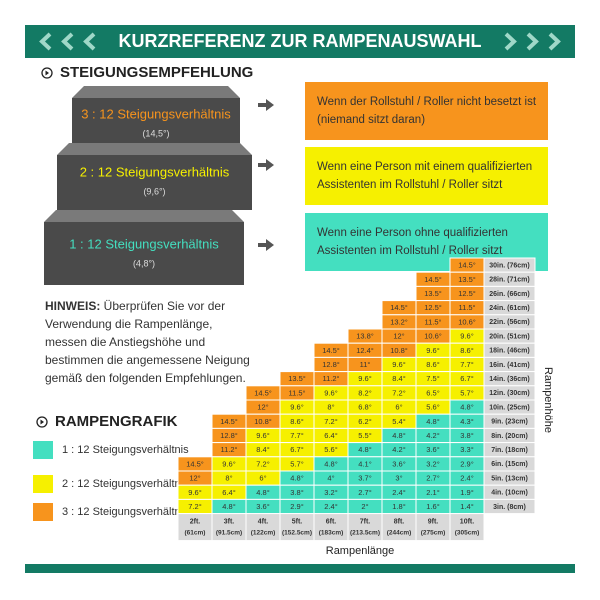  Describe the element at coordinates (360, 551) in the screenshot. I see `x-axis-title: Rampenlänge` at that location.